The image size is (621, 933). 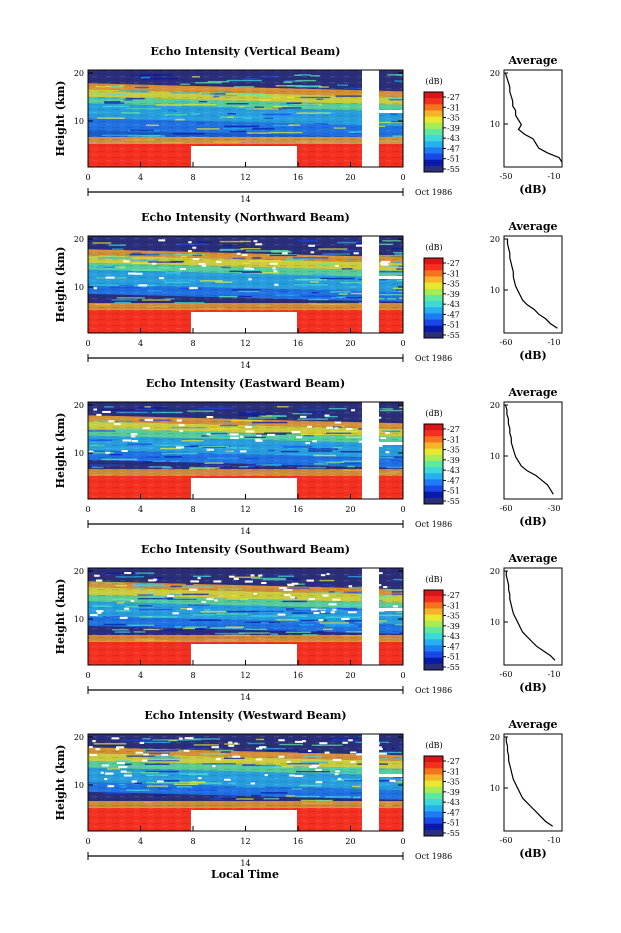 What do you see at coordinates (245, 697) in the screenshot?
I see `date-day: 14` at bounding box center [245, 697].